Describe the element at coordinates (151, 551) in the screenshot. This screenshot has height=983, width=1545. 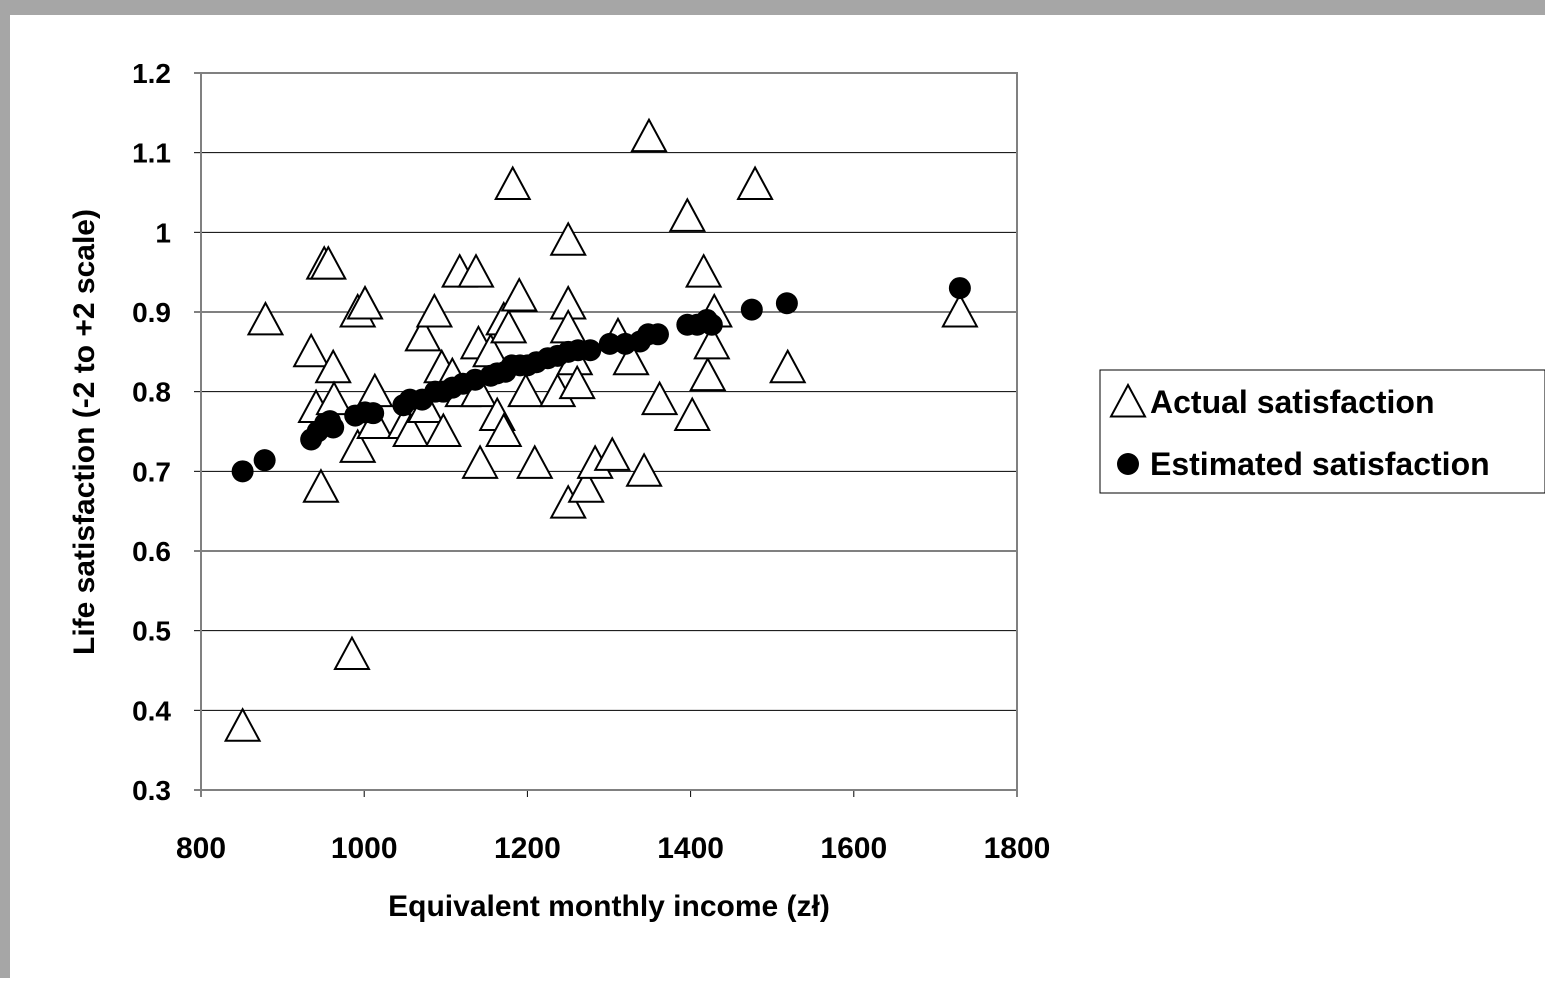
I see `y-tick-label: 0.6` at that location.